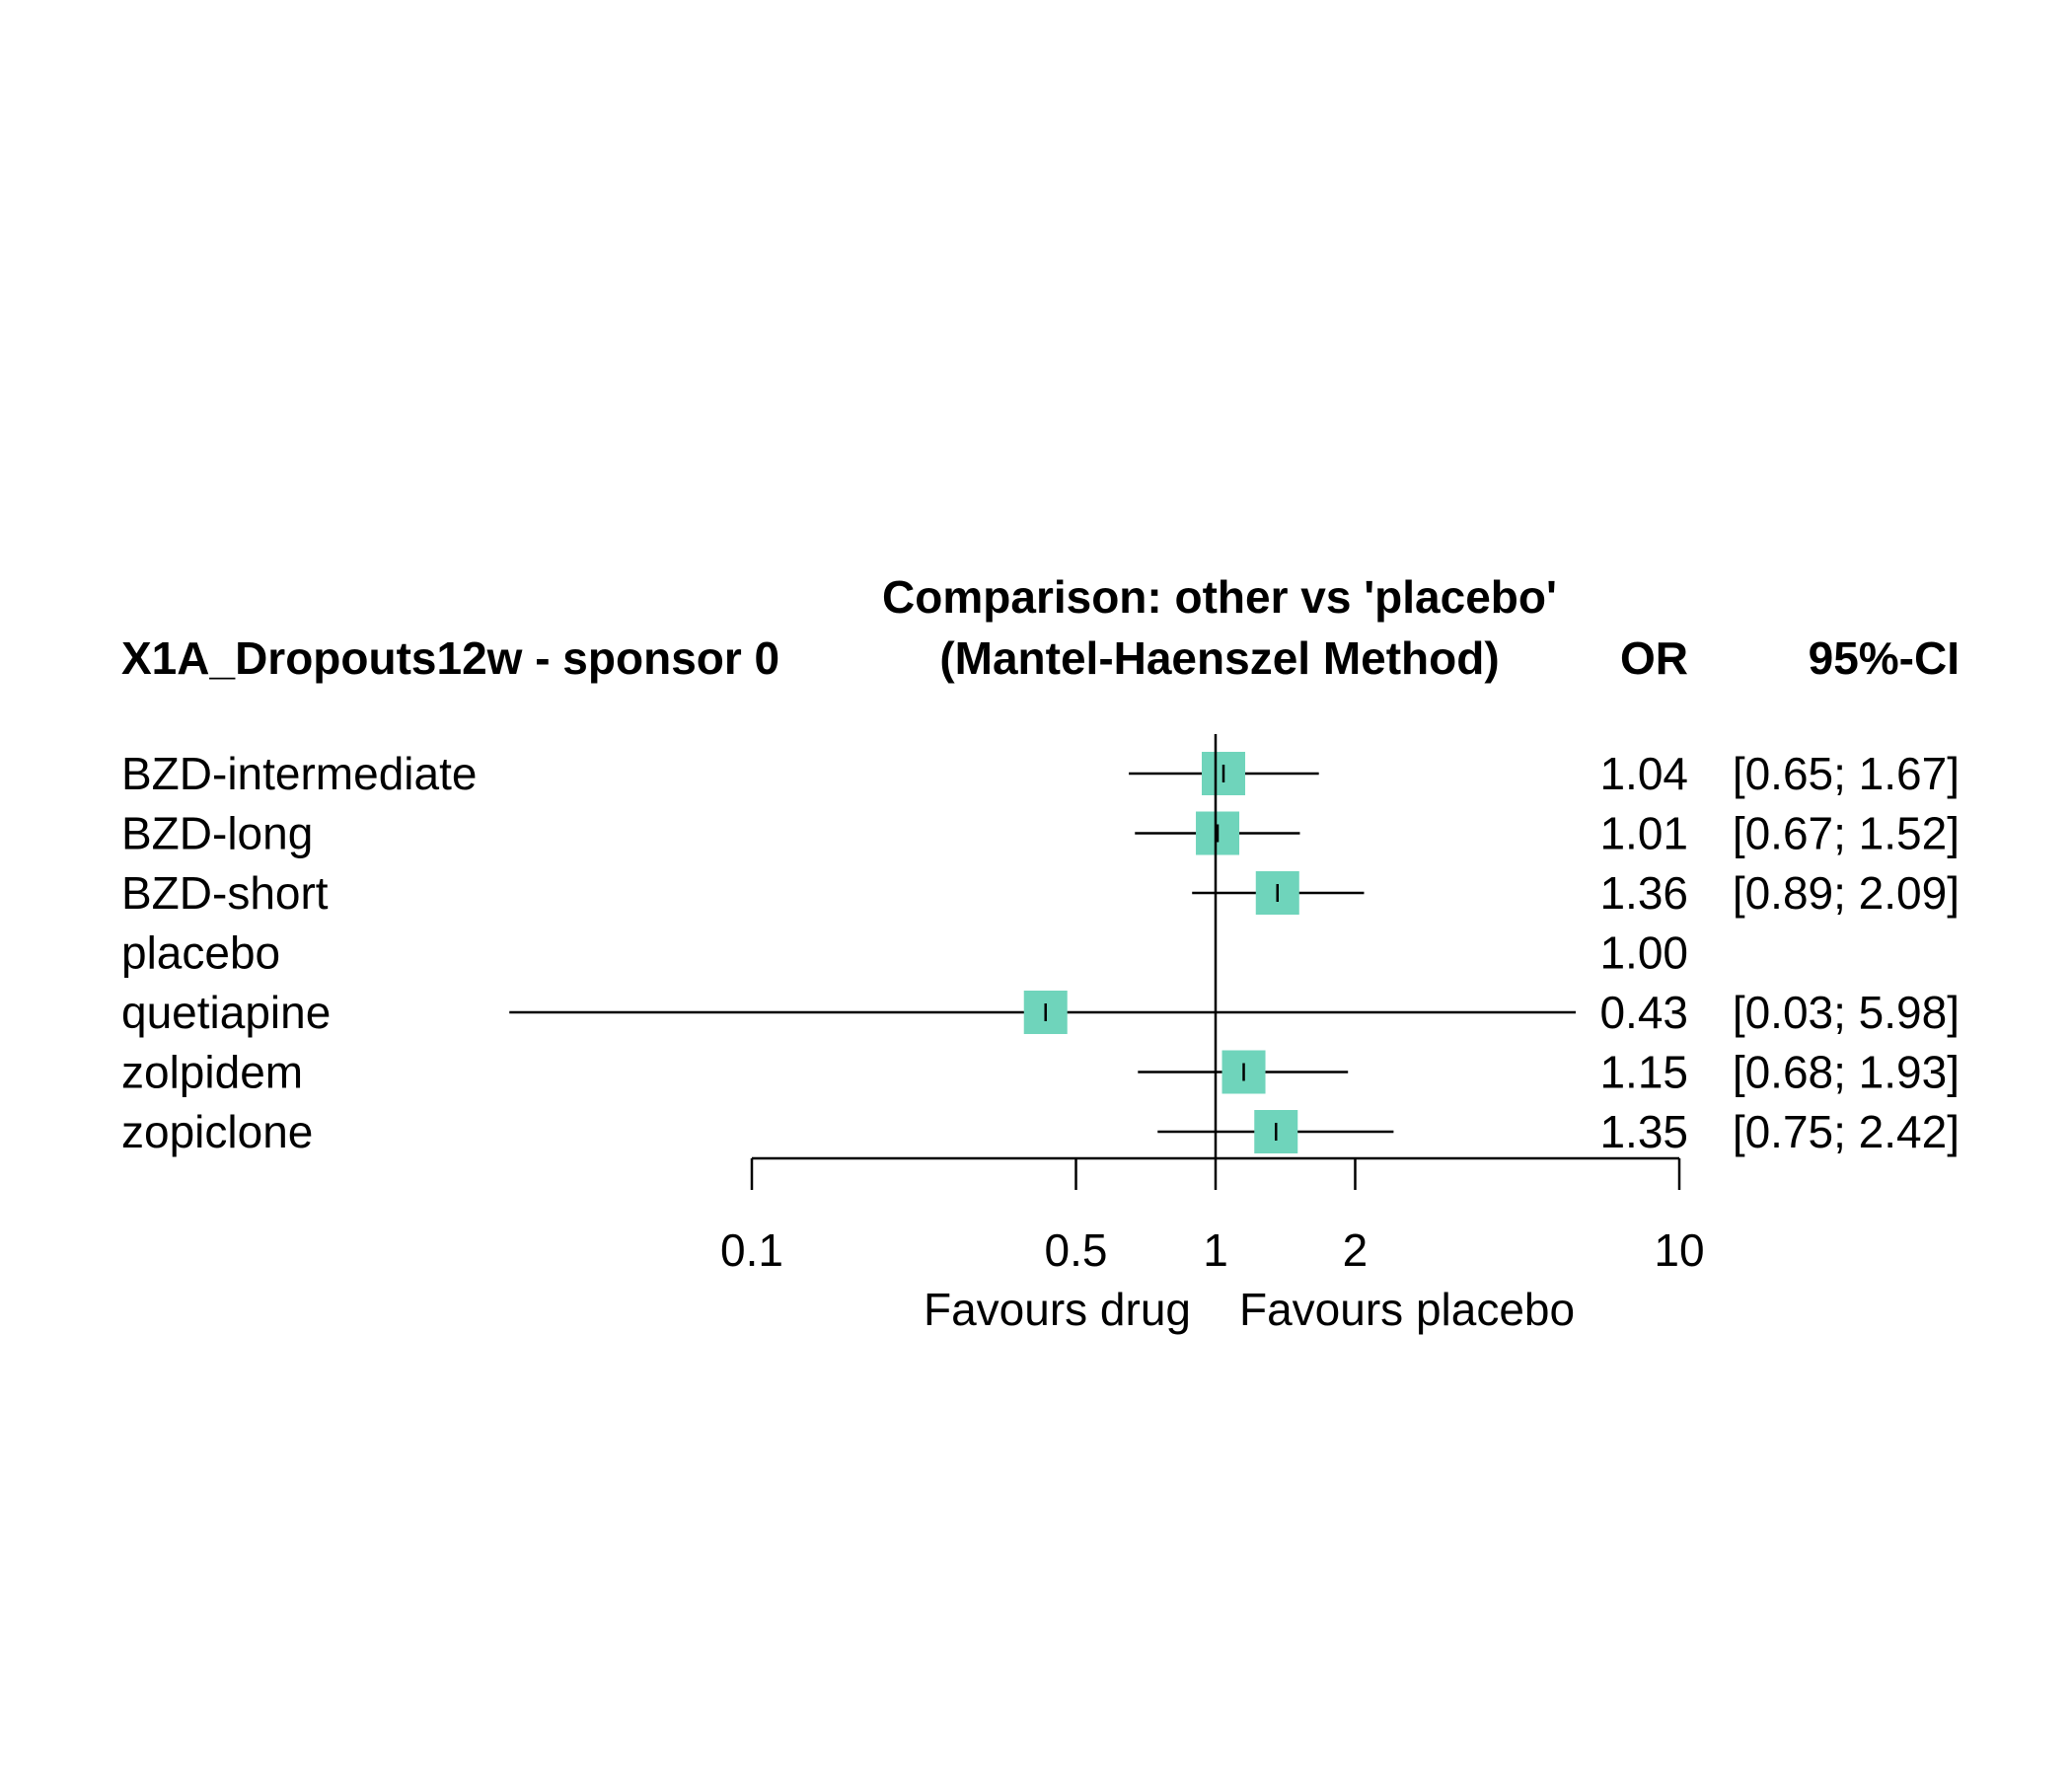 This screenshot has height=1776, width=2072. I want to click on row-label: BZD-long, so click(217, 833).